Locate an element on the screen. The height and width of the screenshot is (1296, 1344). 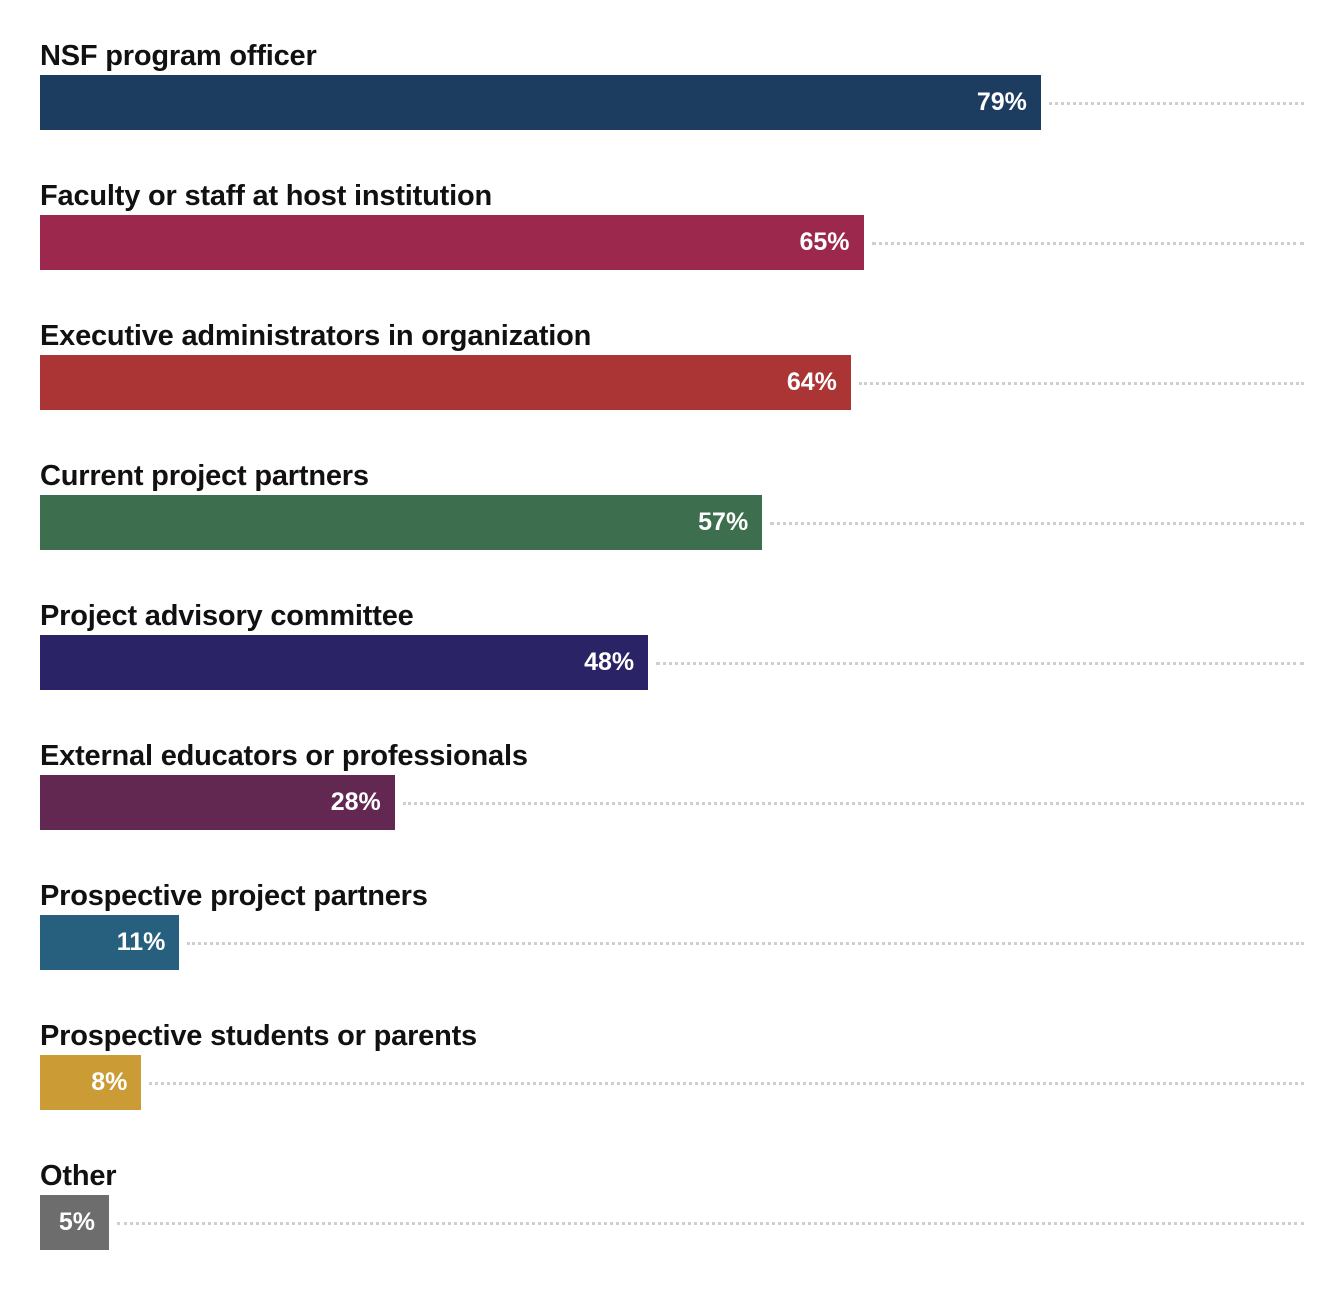
category-label: Faculty or staff at host institution is located at coordinates (266, 196).